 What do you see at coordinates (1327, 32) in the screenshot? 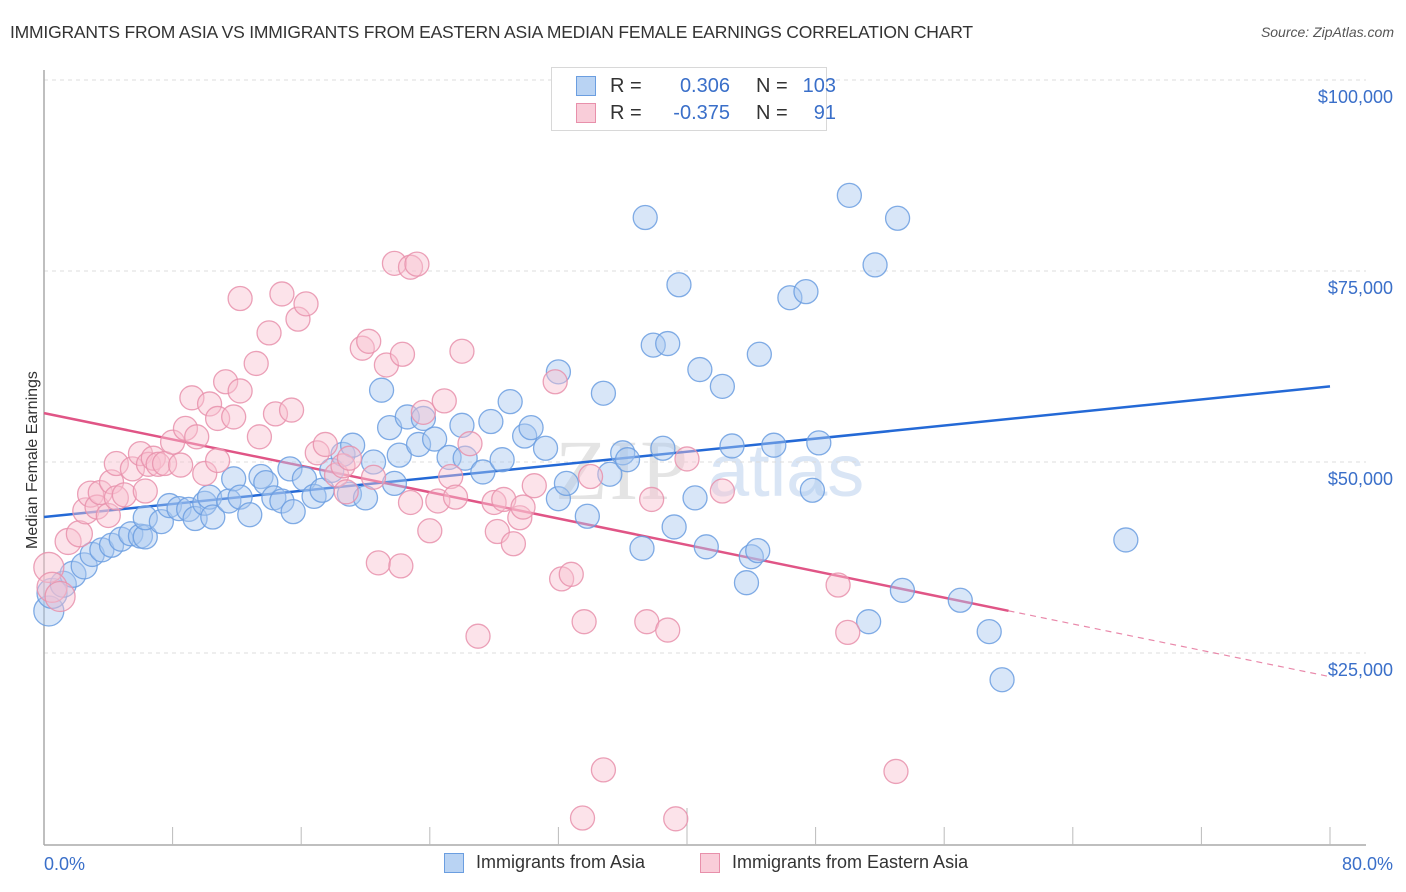
I see `source-credit: Source: ZipAtlas.com` at bounding box center [1327, 32].